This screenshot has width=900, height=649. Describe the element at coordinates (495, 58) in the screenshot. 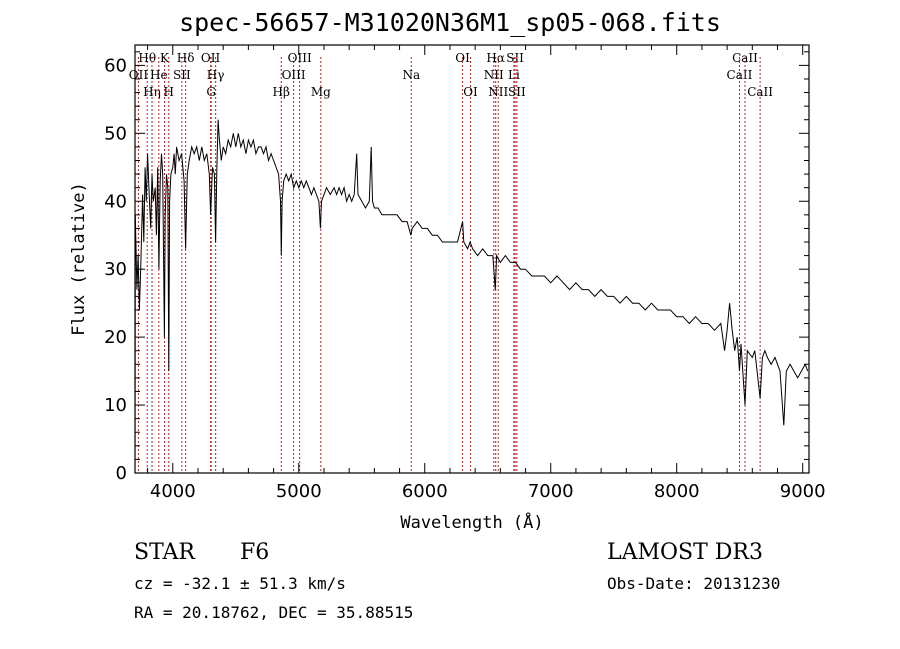

I see `spectral-line-label: Hα` at that location.